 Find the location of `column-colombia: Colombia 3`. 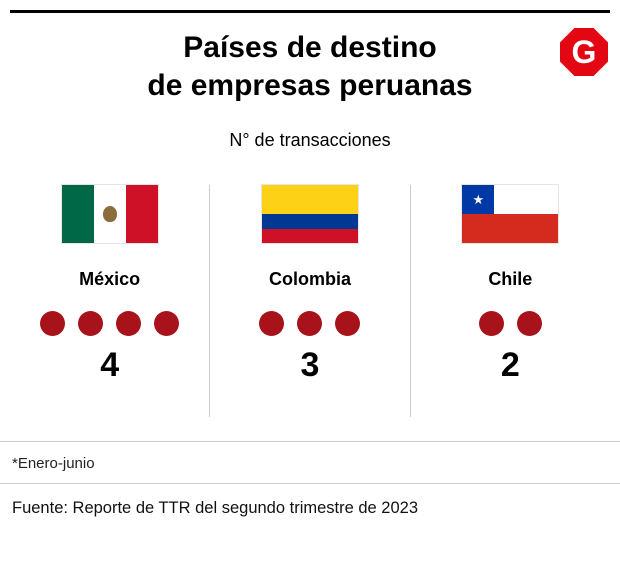

column-colombia: Colombia 3 is located at coordinates (309, 301).